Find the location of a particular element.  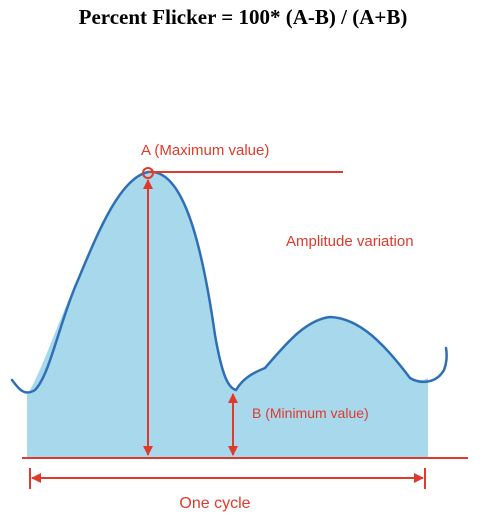

maximum-point-marker is located at coordinates (148, 173).